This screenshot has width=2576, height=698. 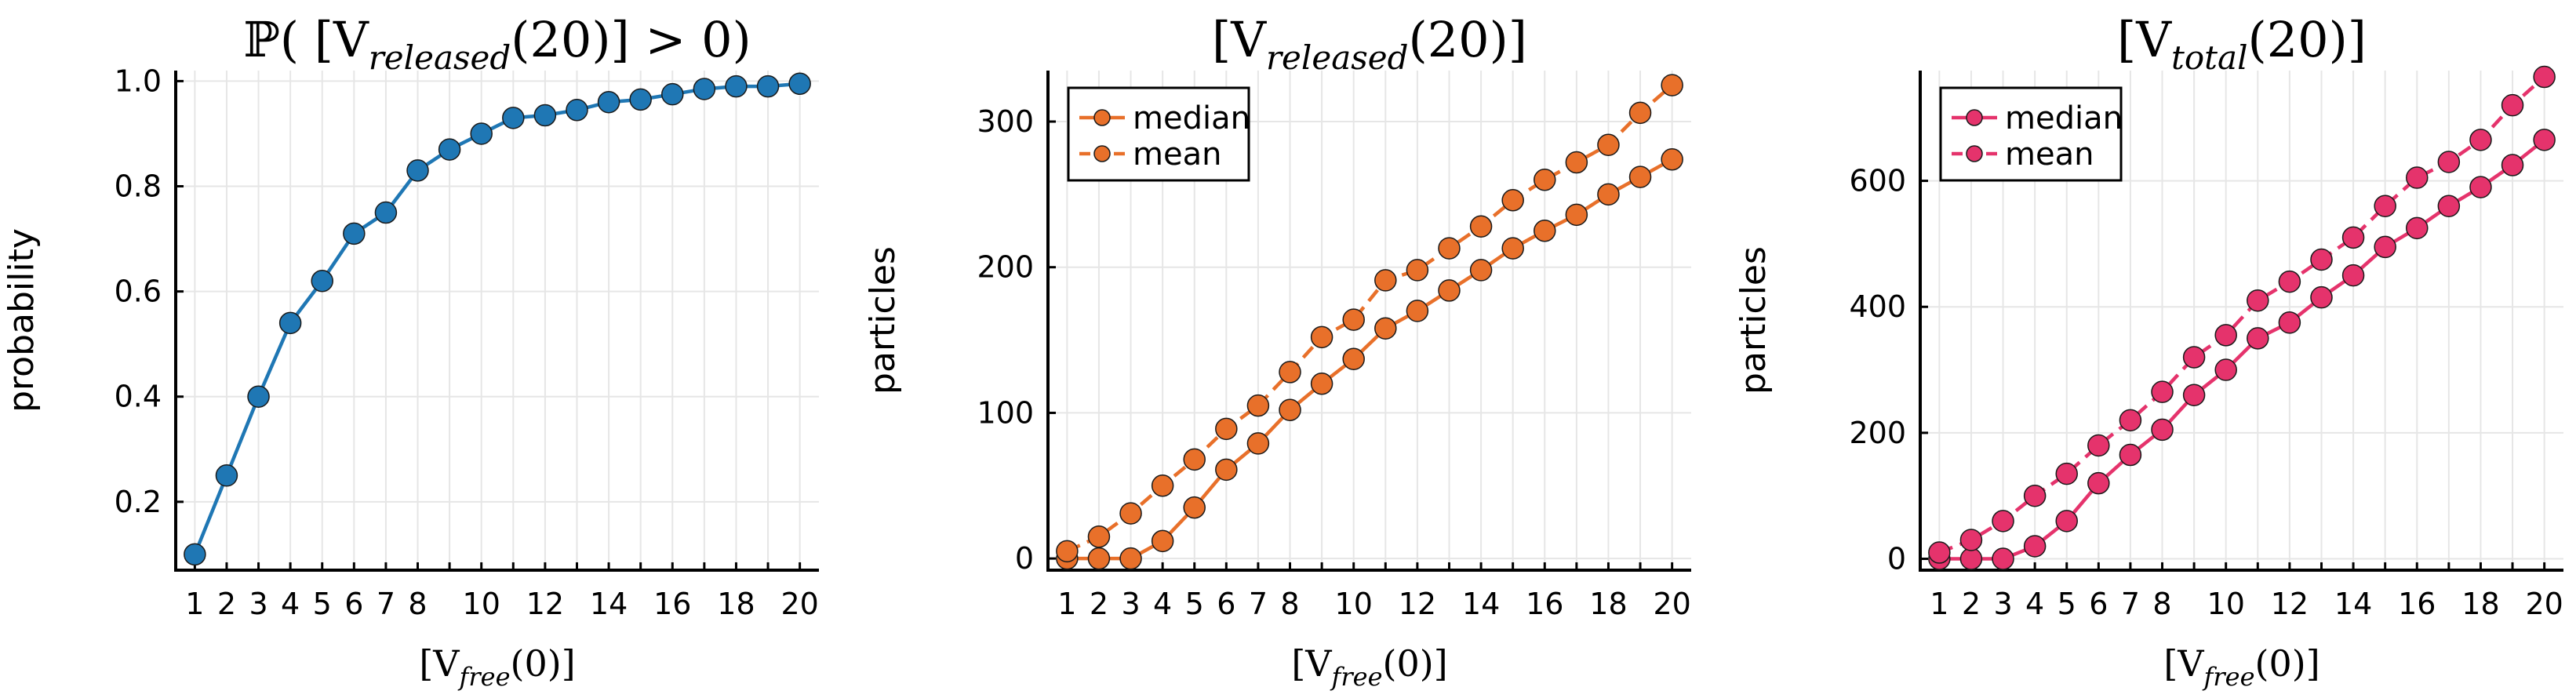 What do you see at coordinates (138, 186) in the screenshot?
I see `y-tick-label: 0.8` at bounding box center [138, 186].